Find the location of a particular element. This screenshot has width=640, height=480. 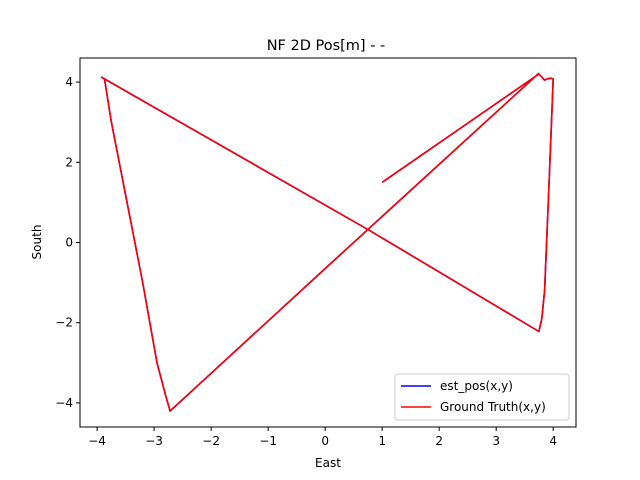

y-tick-label: 4 is located at coordinates (69, 82).